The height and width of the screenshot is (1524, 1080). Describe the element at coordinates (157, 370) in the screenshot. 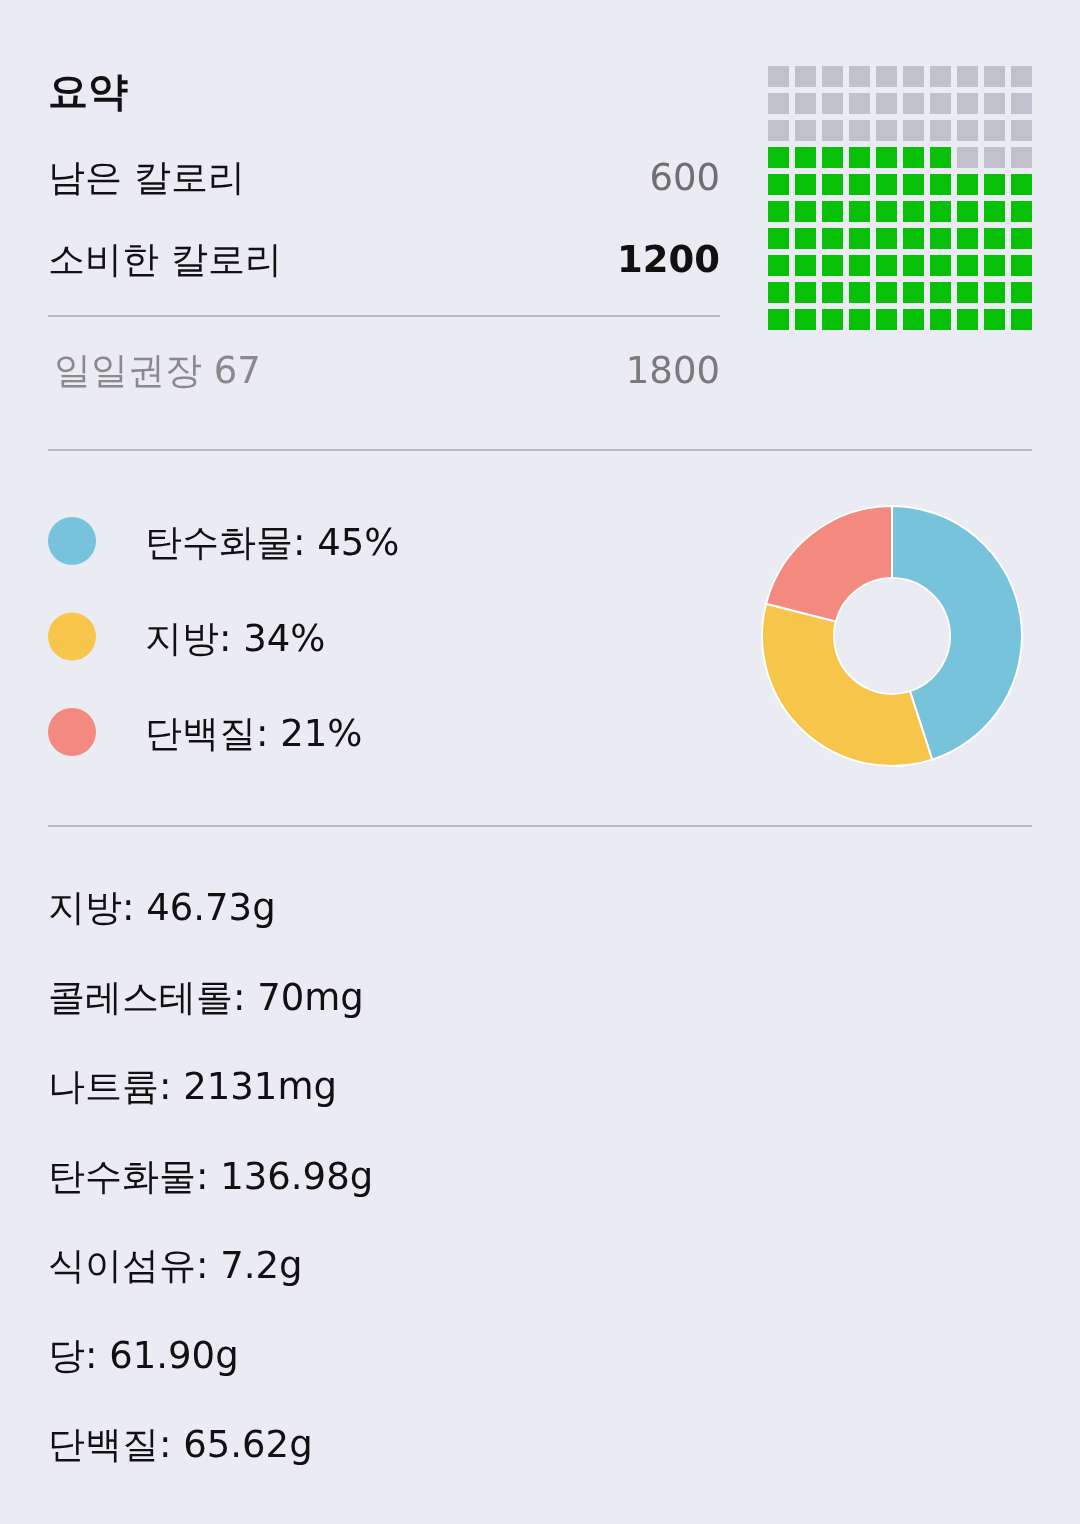

I see `annotation: 일일권장 67` at that location.